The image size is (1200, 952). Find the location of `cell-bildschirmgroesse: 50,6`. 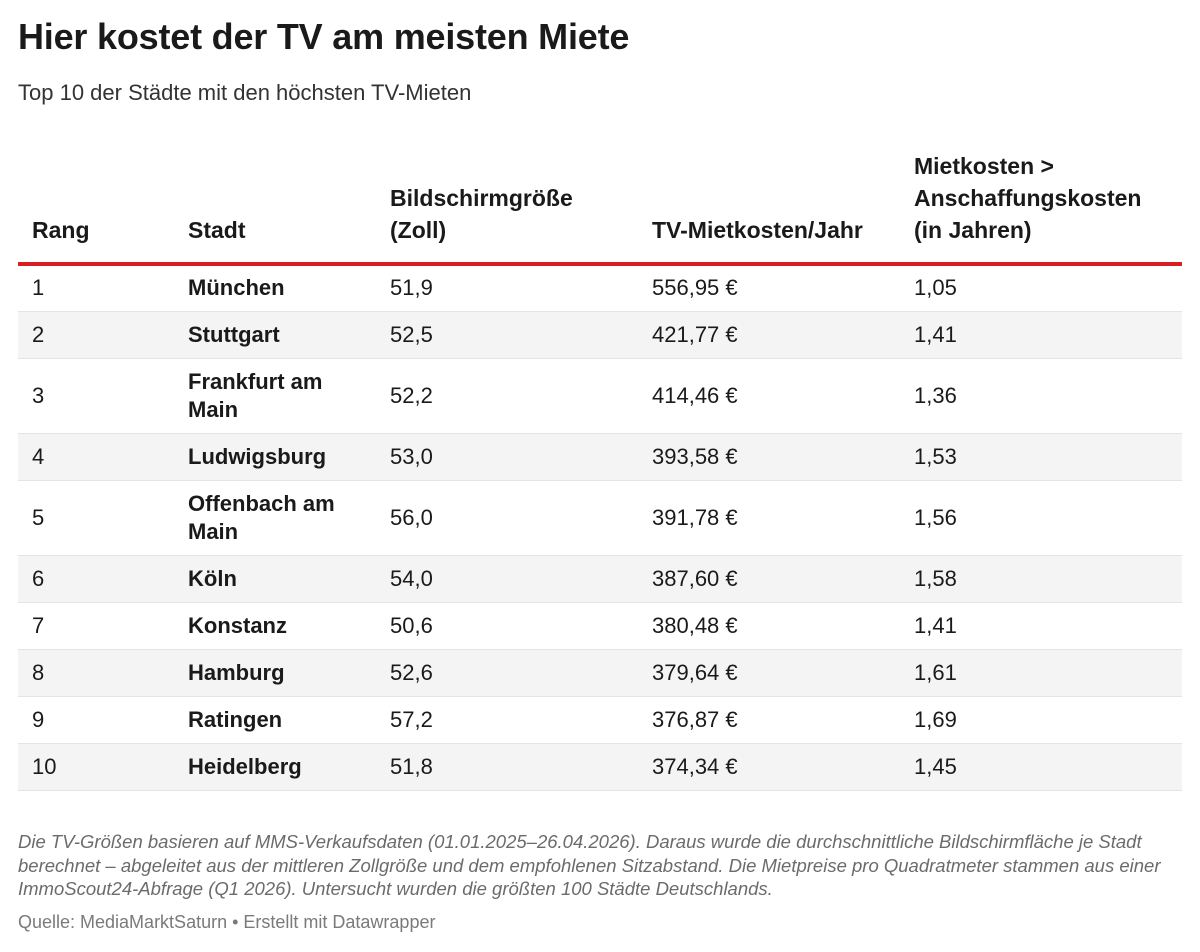

cell-bildschirmgroesse: 50,6 is located at coordinates (507, 626).